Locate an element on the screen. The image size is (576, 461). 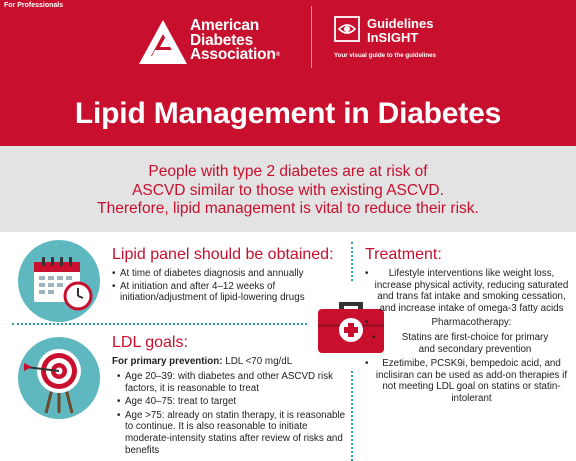
ldl-goals-title: LDL goals: is located at coordinates (150, 342).